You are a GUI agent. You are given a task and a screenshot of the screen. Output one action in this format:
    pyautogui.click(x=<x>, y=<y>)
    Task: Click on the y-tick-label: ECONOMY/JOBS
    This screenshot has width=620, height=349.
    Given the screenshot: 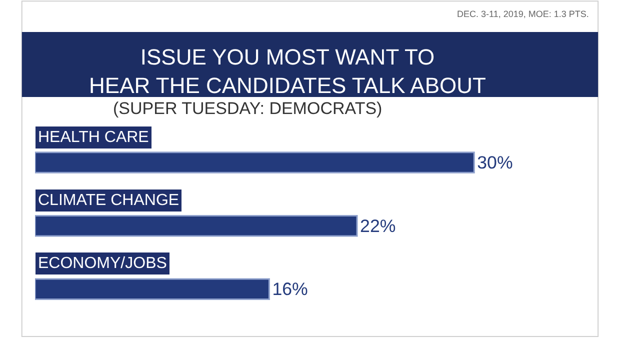 What is the action you would take?
    pyautogui.click(x=102, y=263)
    